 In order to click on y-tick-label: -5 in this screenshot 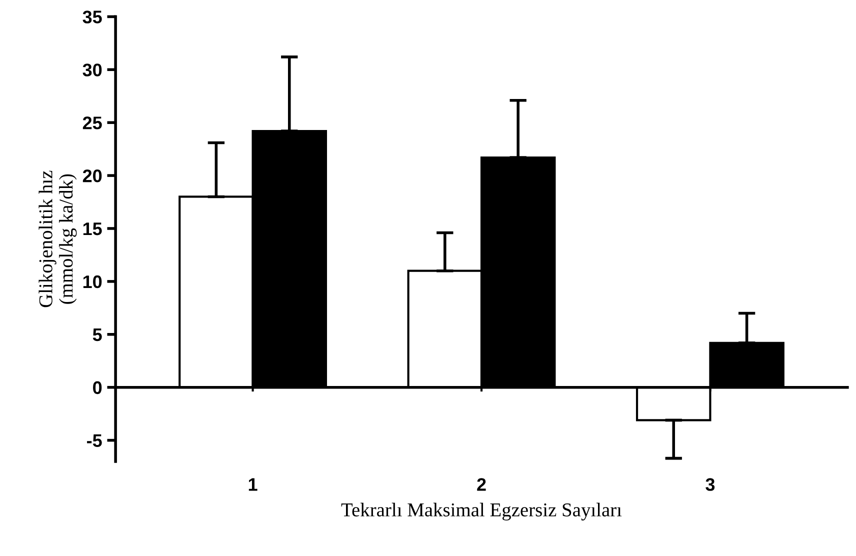, I will do `click(94, 441)`.